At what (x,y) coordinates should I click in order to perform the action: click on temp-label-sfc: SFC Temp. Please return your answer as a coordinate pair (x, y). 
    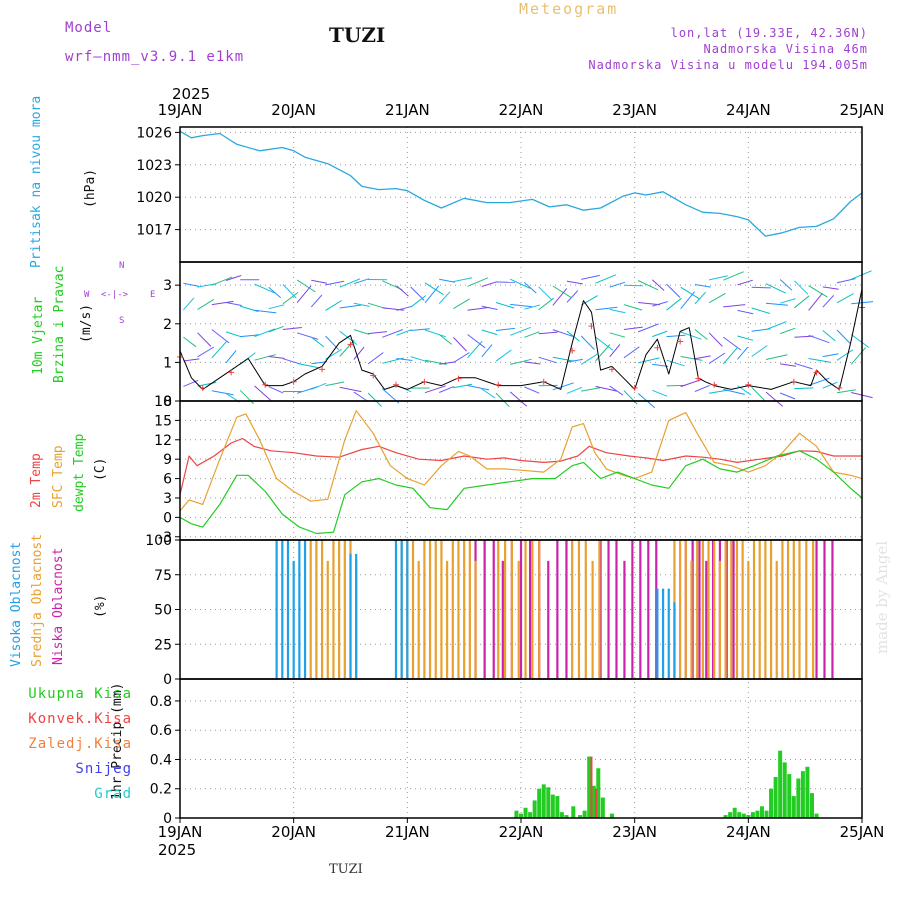
    Looking at the image, I should click on (58, 476).